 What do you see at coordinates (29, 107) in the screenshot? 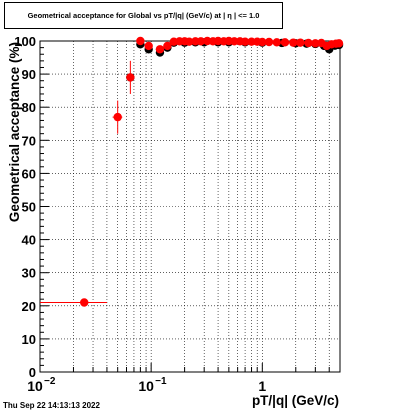
I see `y-tick-label: 80` at bounding box center [29, 107].